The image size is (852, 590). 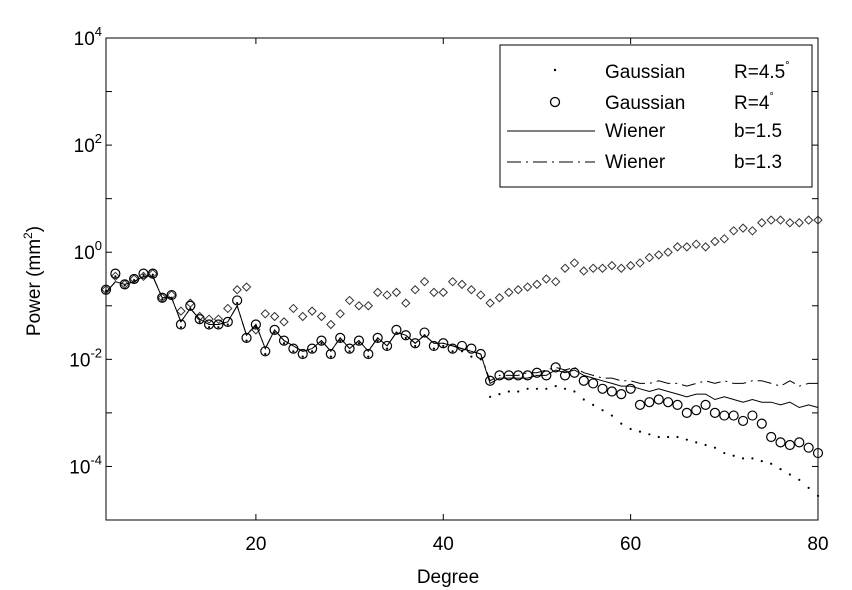 What do you see at coordinates (98, 245) in the screenshot?
I see `y-tick-exponent: 0` at bounding box center [98, 245].